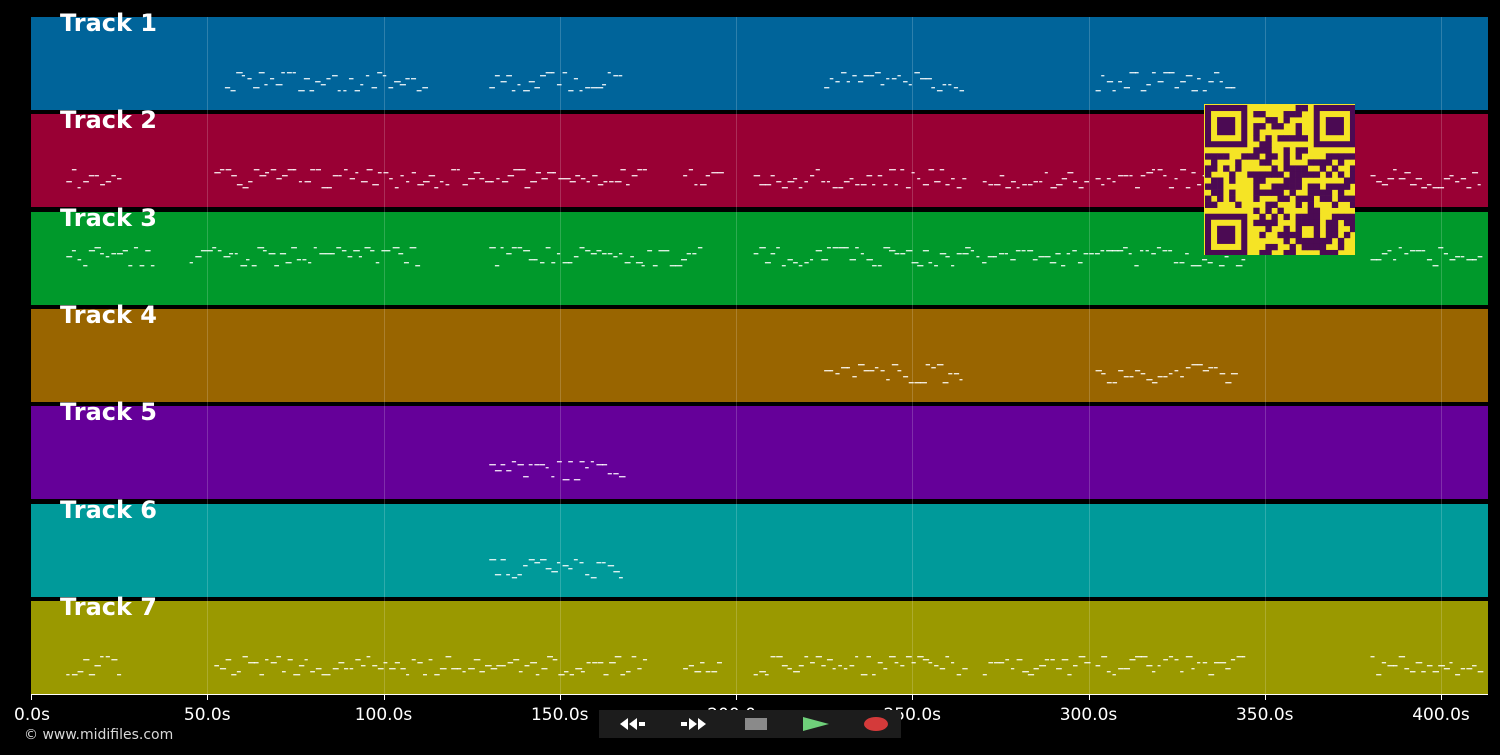 Image resolution: width=1500 pixels, height=755 pixels. What do you see at coordinates (109, 314) in the screenshot?
I see `track-label: Track 4` at bounding box center [109, 314].